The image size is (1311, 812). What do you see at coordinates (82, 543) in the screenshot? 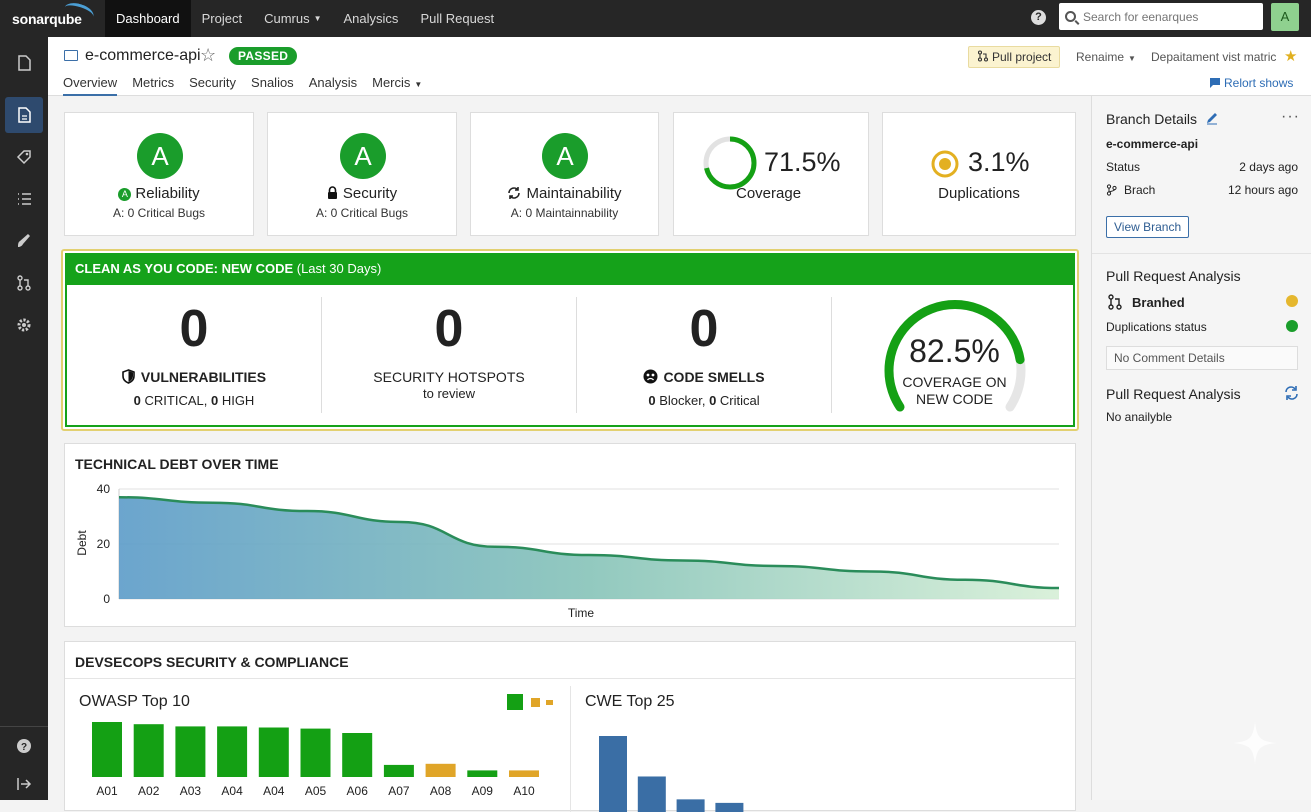
I see `debt-y-label: Debt` at bounding box center [82, 543].